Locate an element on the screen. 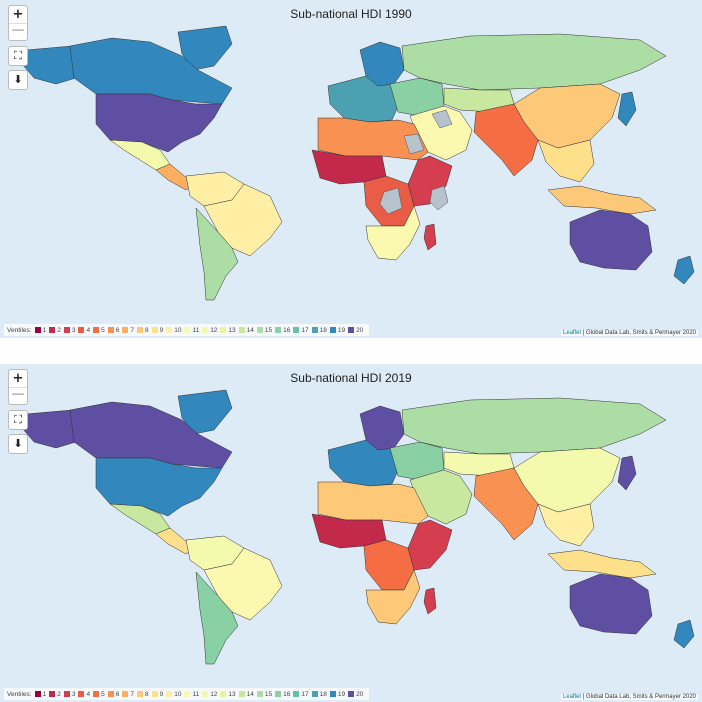 This screenshot has width=702, height=702. legend-label: 1 is located at coordinates (44, 330).